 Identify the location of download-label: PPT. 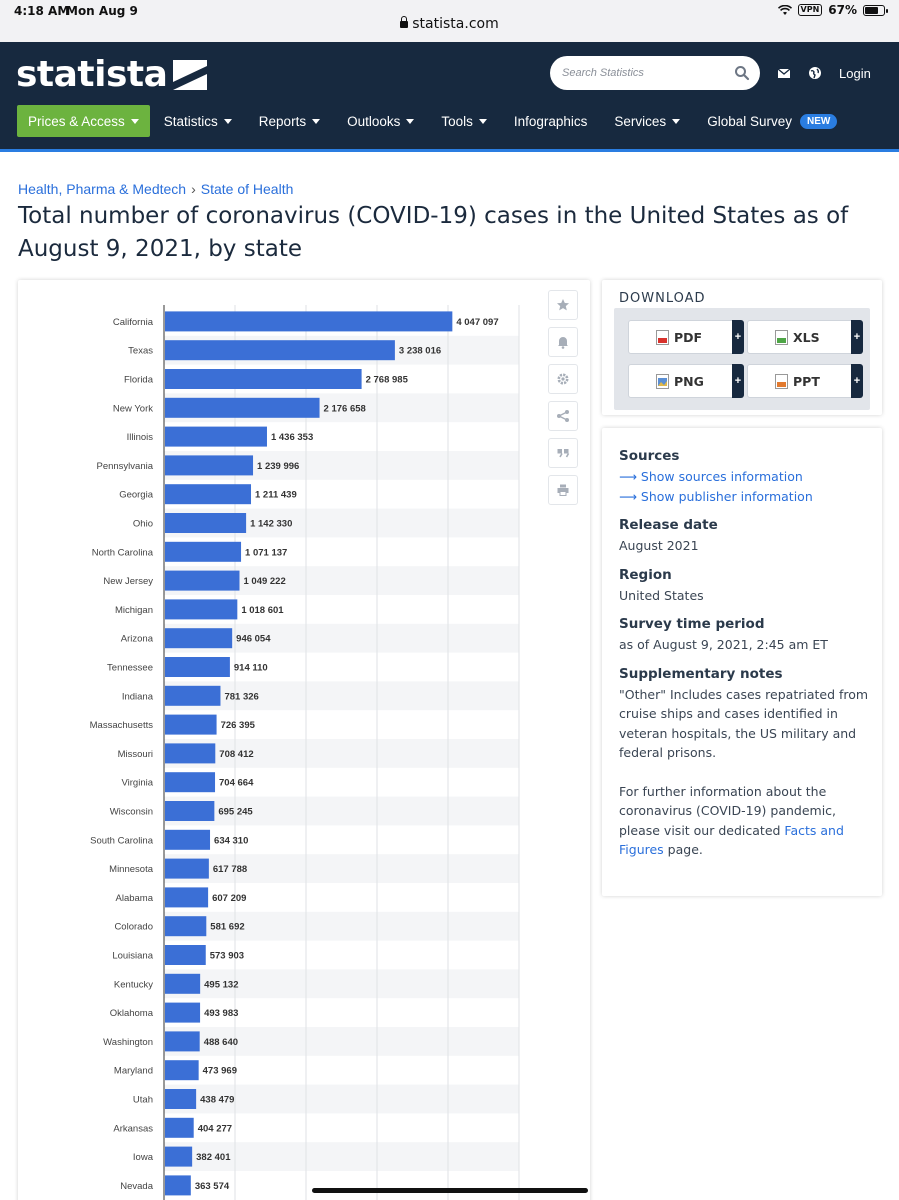
(806, 381).